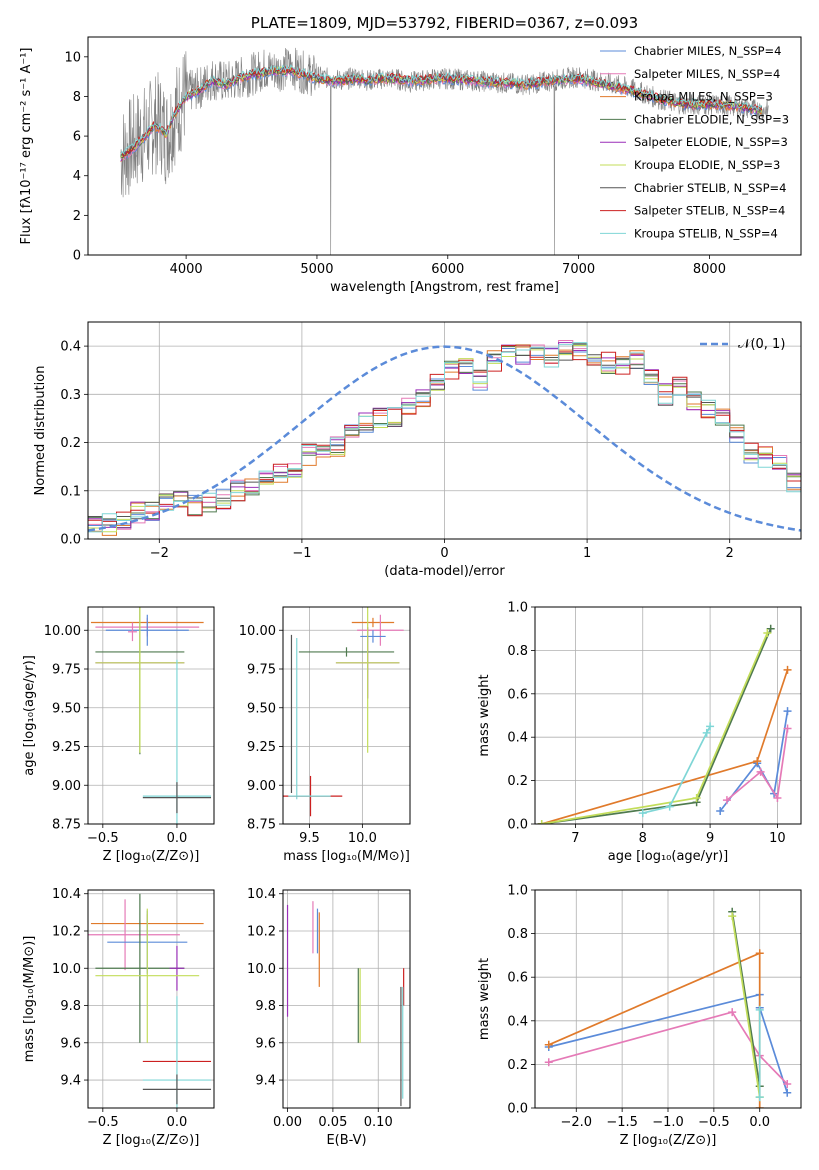  What do you see at coordinates (29, 715) in the screenshot?
I see `y-axis-label: age [log₁₀(age/yr)]` at bounding box center [29, 715].